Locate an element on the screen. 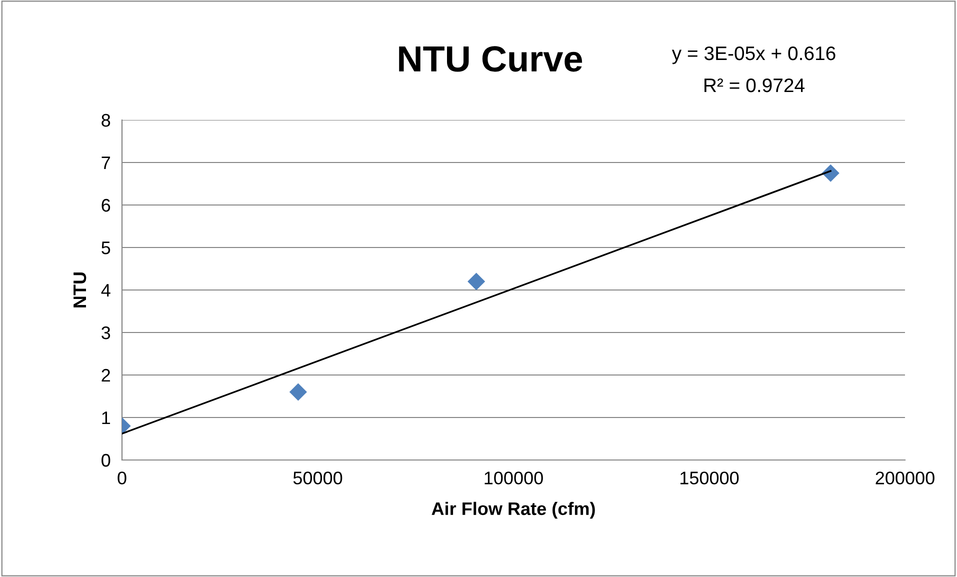  y-tick-label: 1 is located at coordinates (106, 418).